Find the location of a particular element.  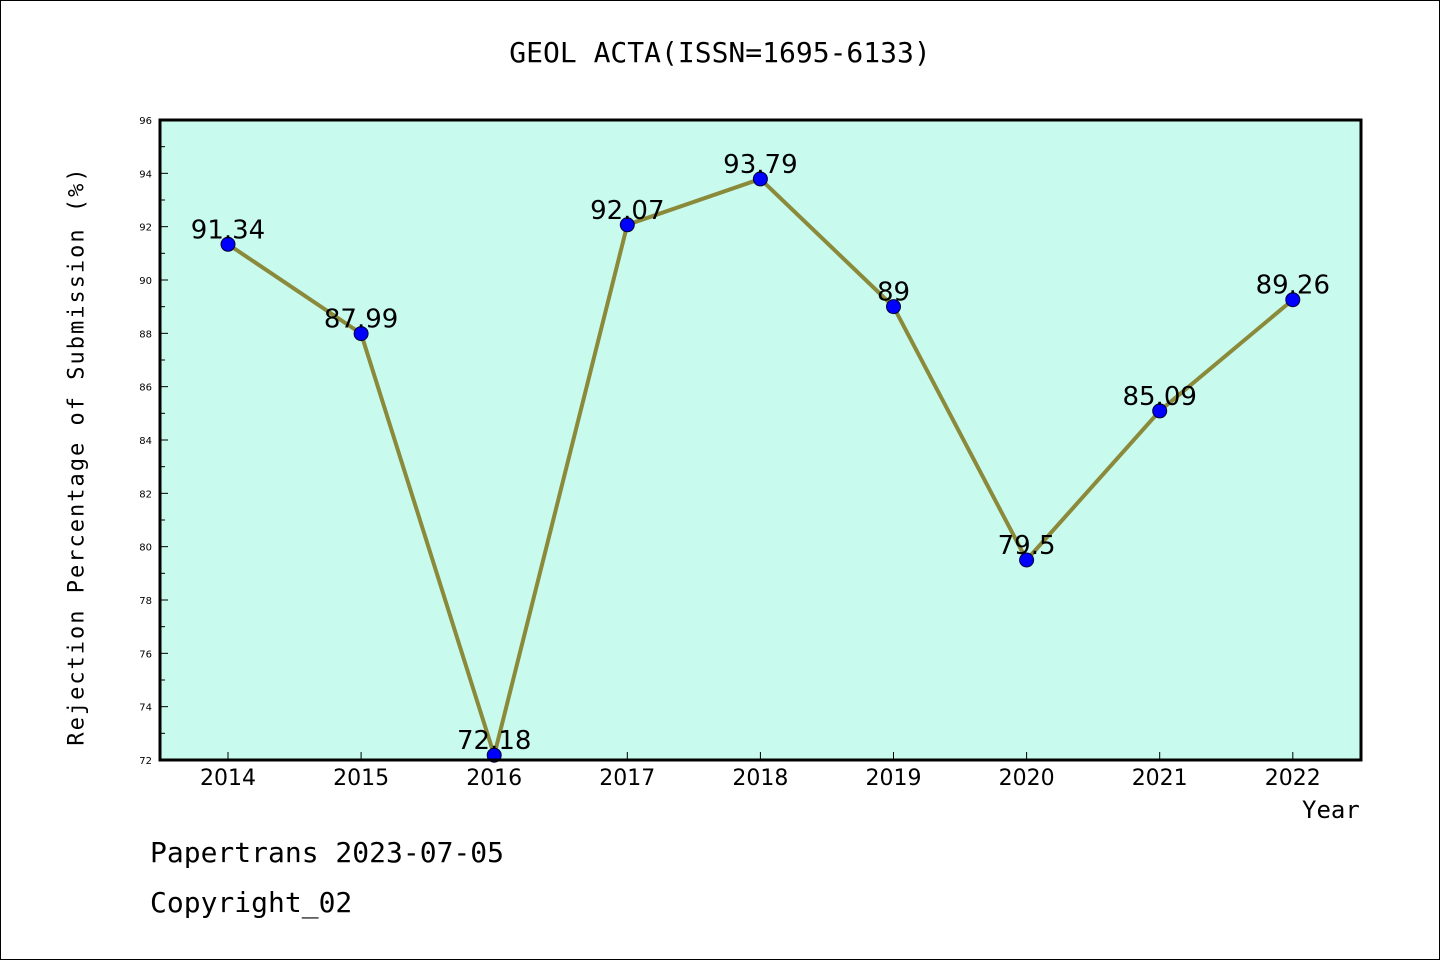

data-label: 89.26 is located at coordinates (1293, 286).